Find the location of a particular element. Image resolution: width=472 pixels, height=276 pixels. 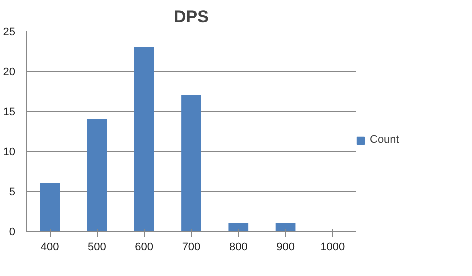

x-tick-label: 900 is located at coordinates (285, 248).